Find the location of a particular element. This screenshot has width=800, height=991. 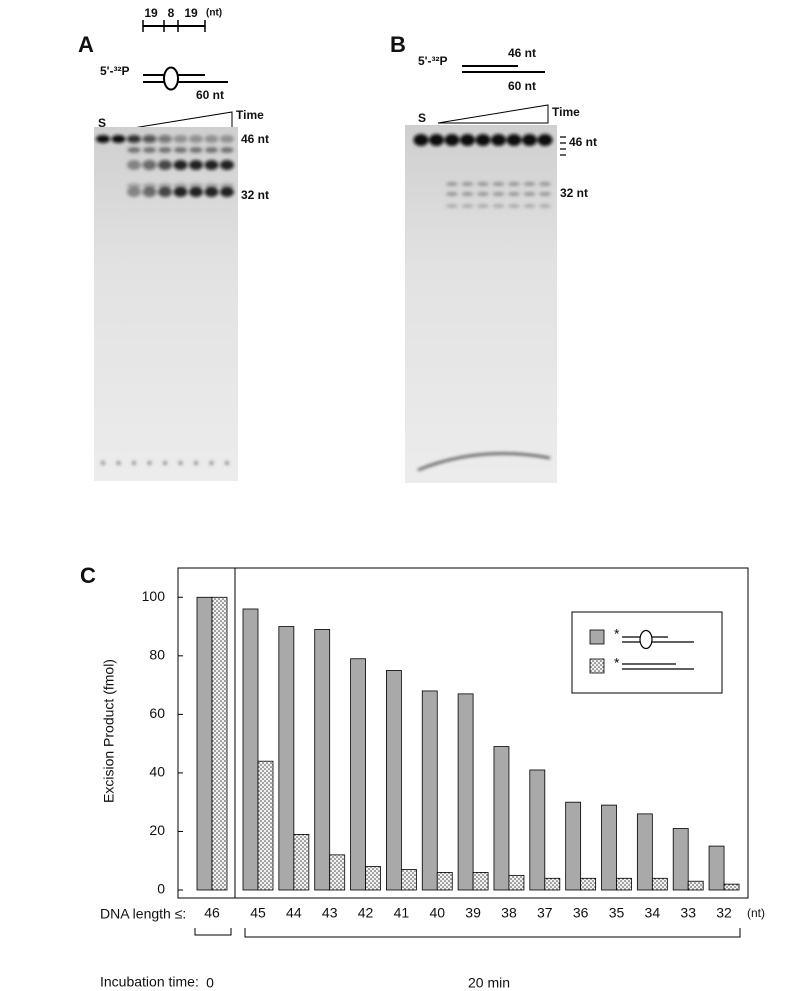

probe-label: 5'-³²P is located at coordinates (115, 71).